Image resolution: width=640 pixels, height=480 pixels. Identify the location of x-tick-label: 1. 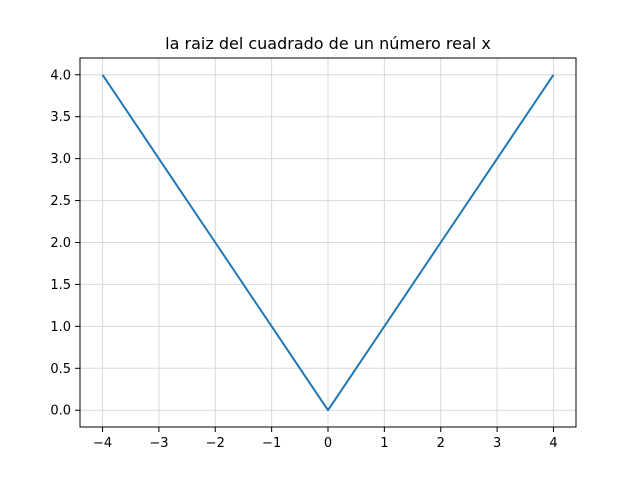
(384, 443).